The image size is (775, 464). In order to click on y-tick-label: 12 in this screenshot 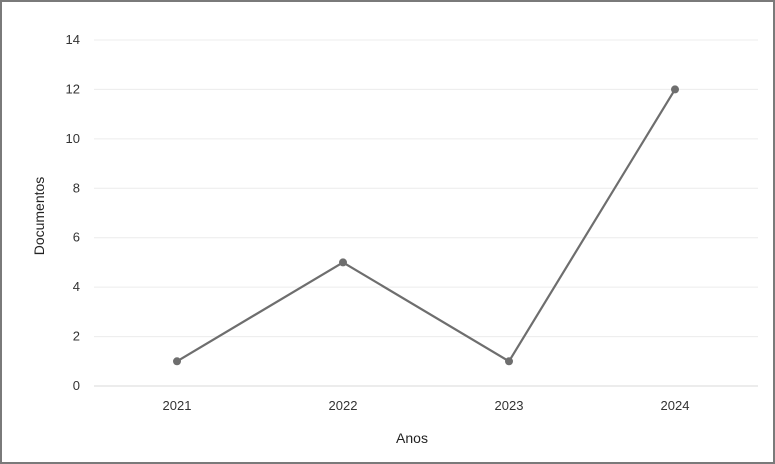, I will do `click(73, 88)`.